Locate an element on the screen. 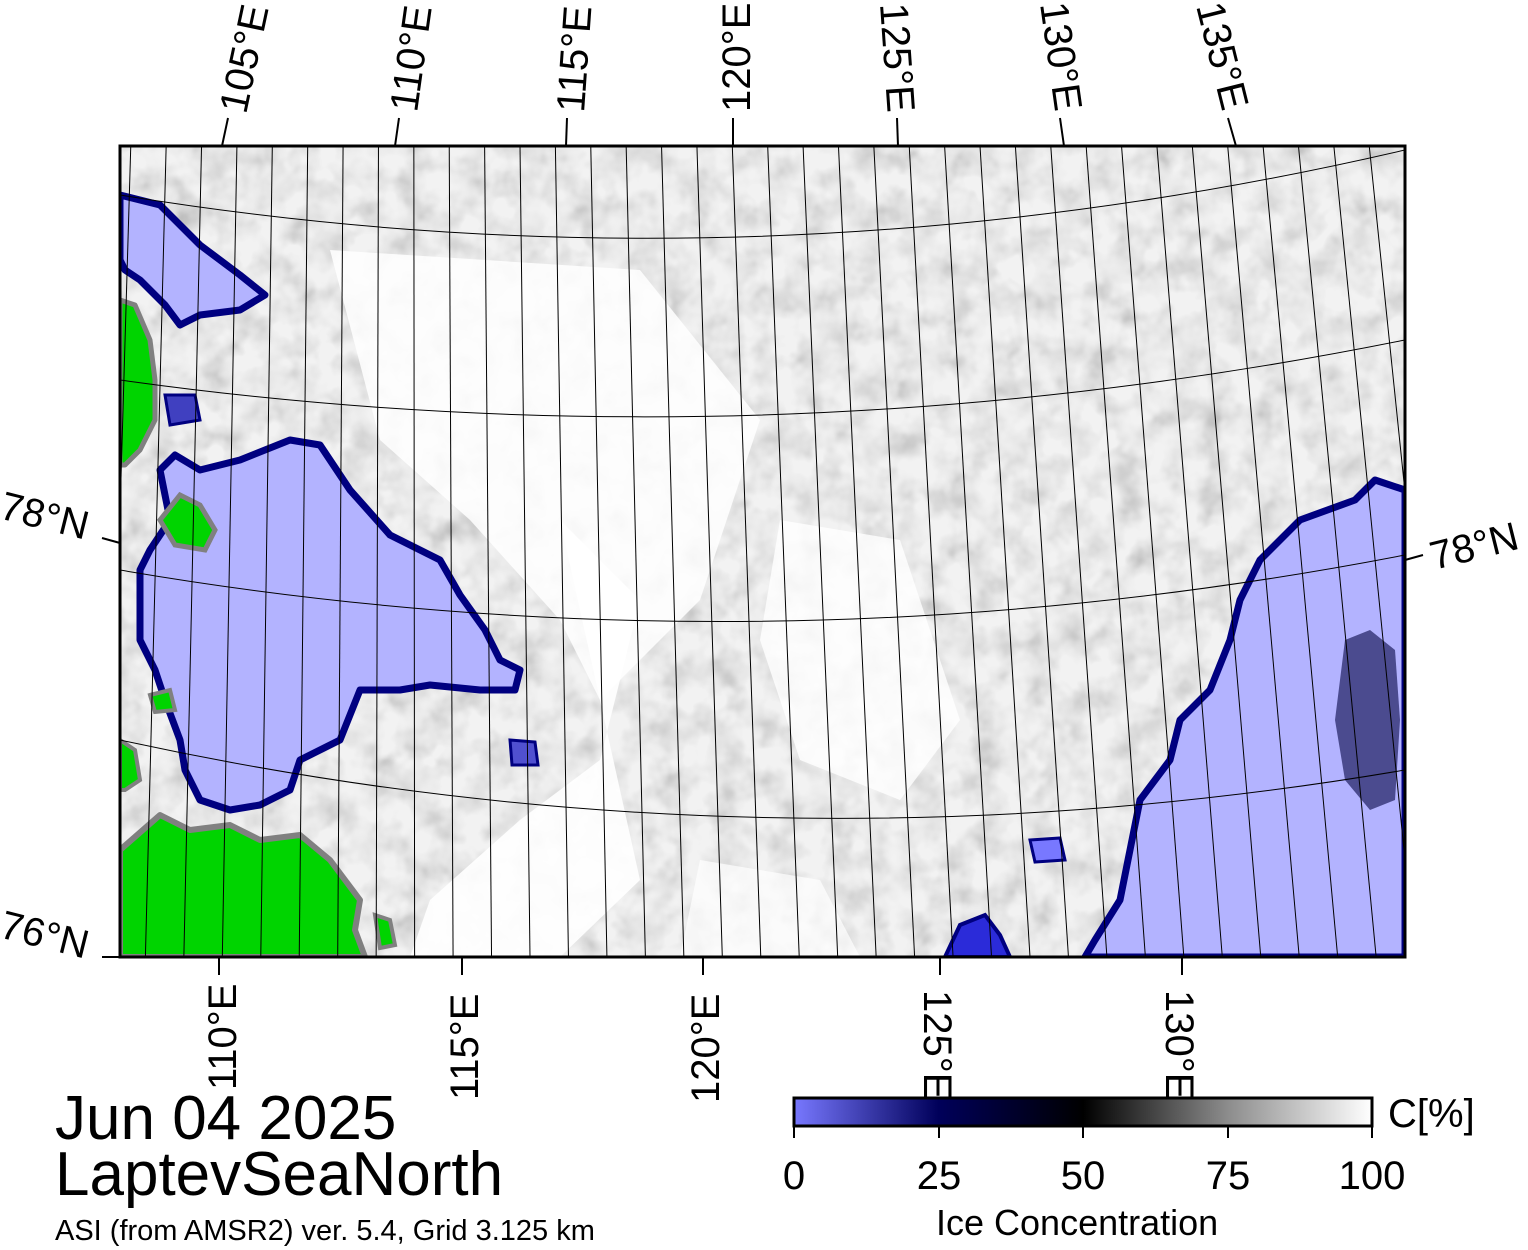  source-note: ASI (from AMSR2) ver. 5.4, Grid 3.125 km is located at coordinates (325, 1231).